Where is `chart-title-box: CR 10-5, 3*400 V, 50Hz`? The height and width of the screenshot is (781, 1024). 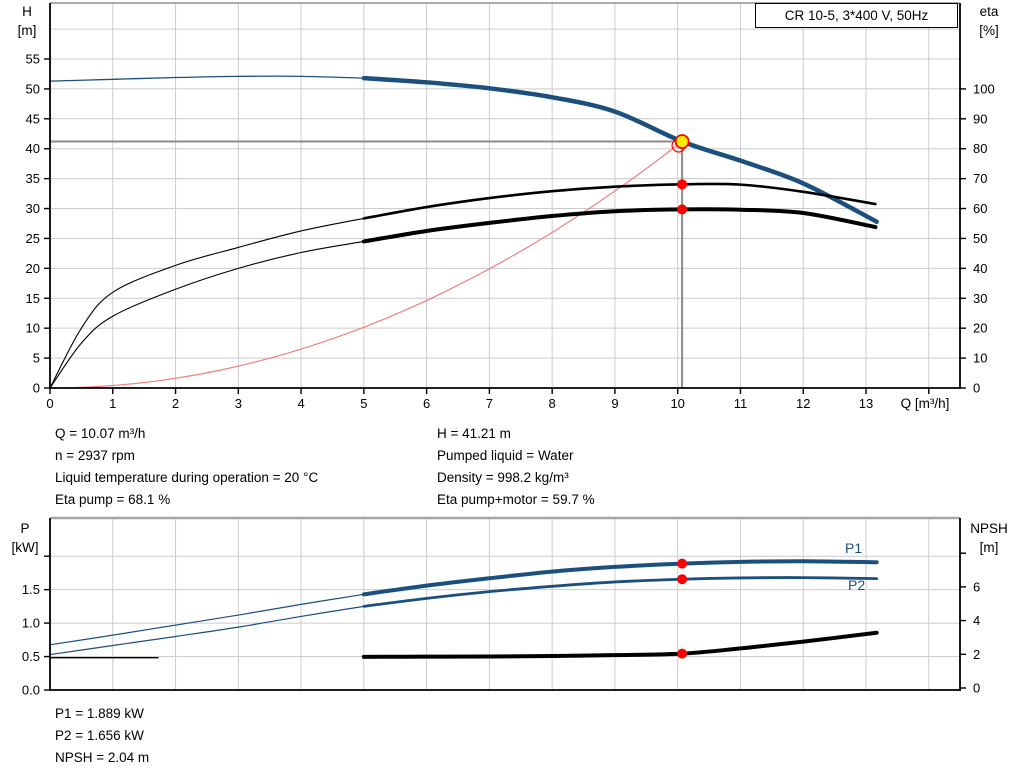
chart-title-box: CR 10-5, 3*400 V, 50Hz is located at coordinates (856, 15).